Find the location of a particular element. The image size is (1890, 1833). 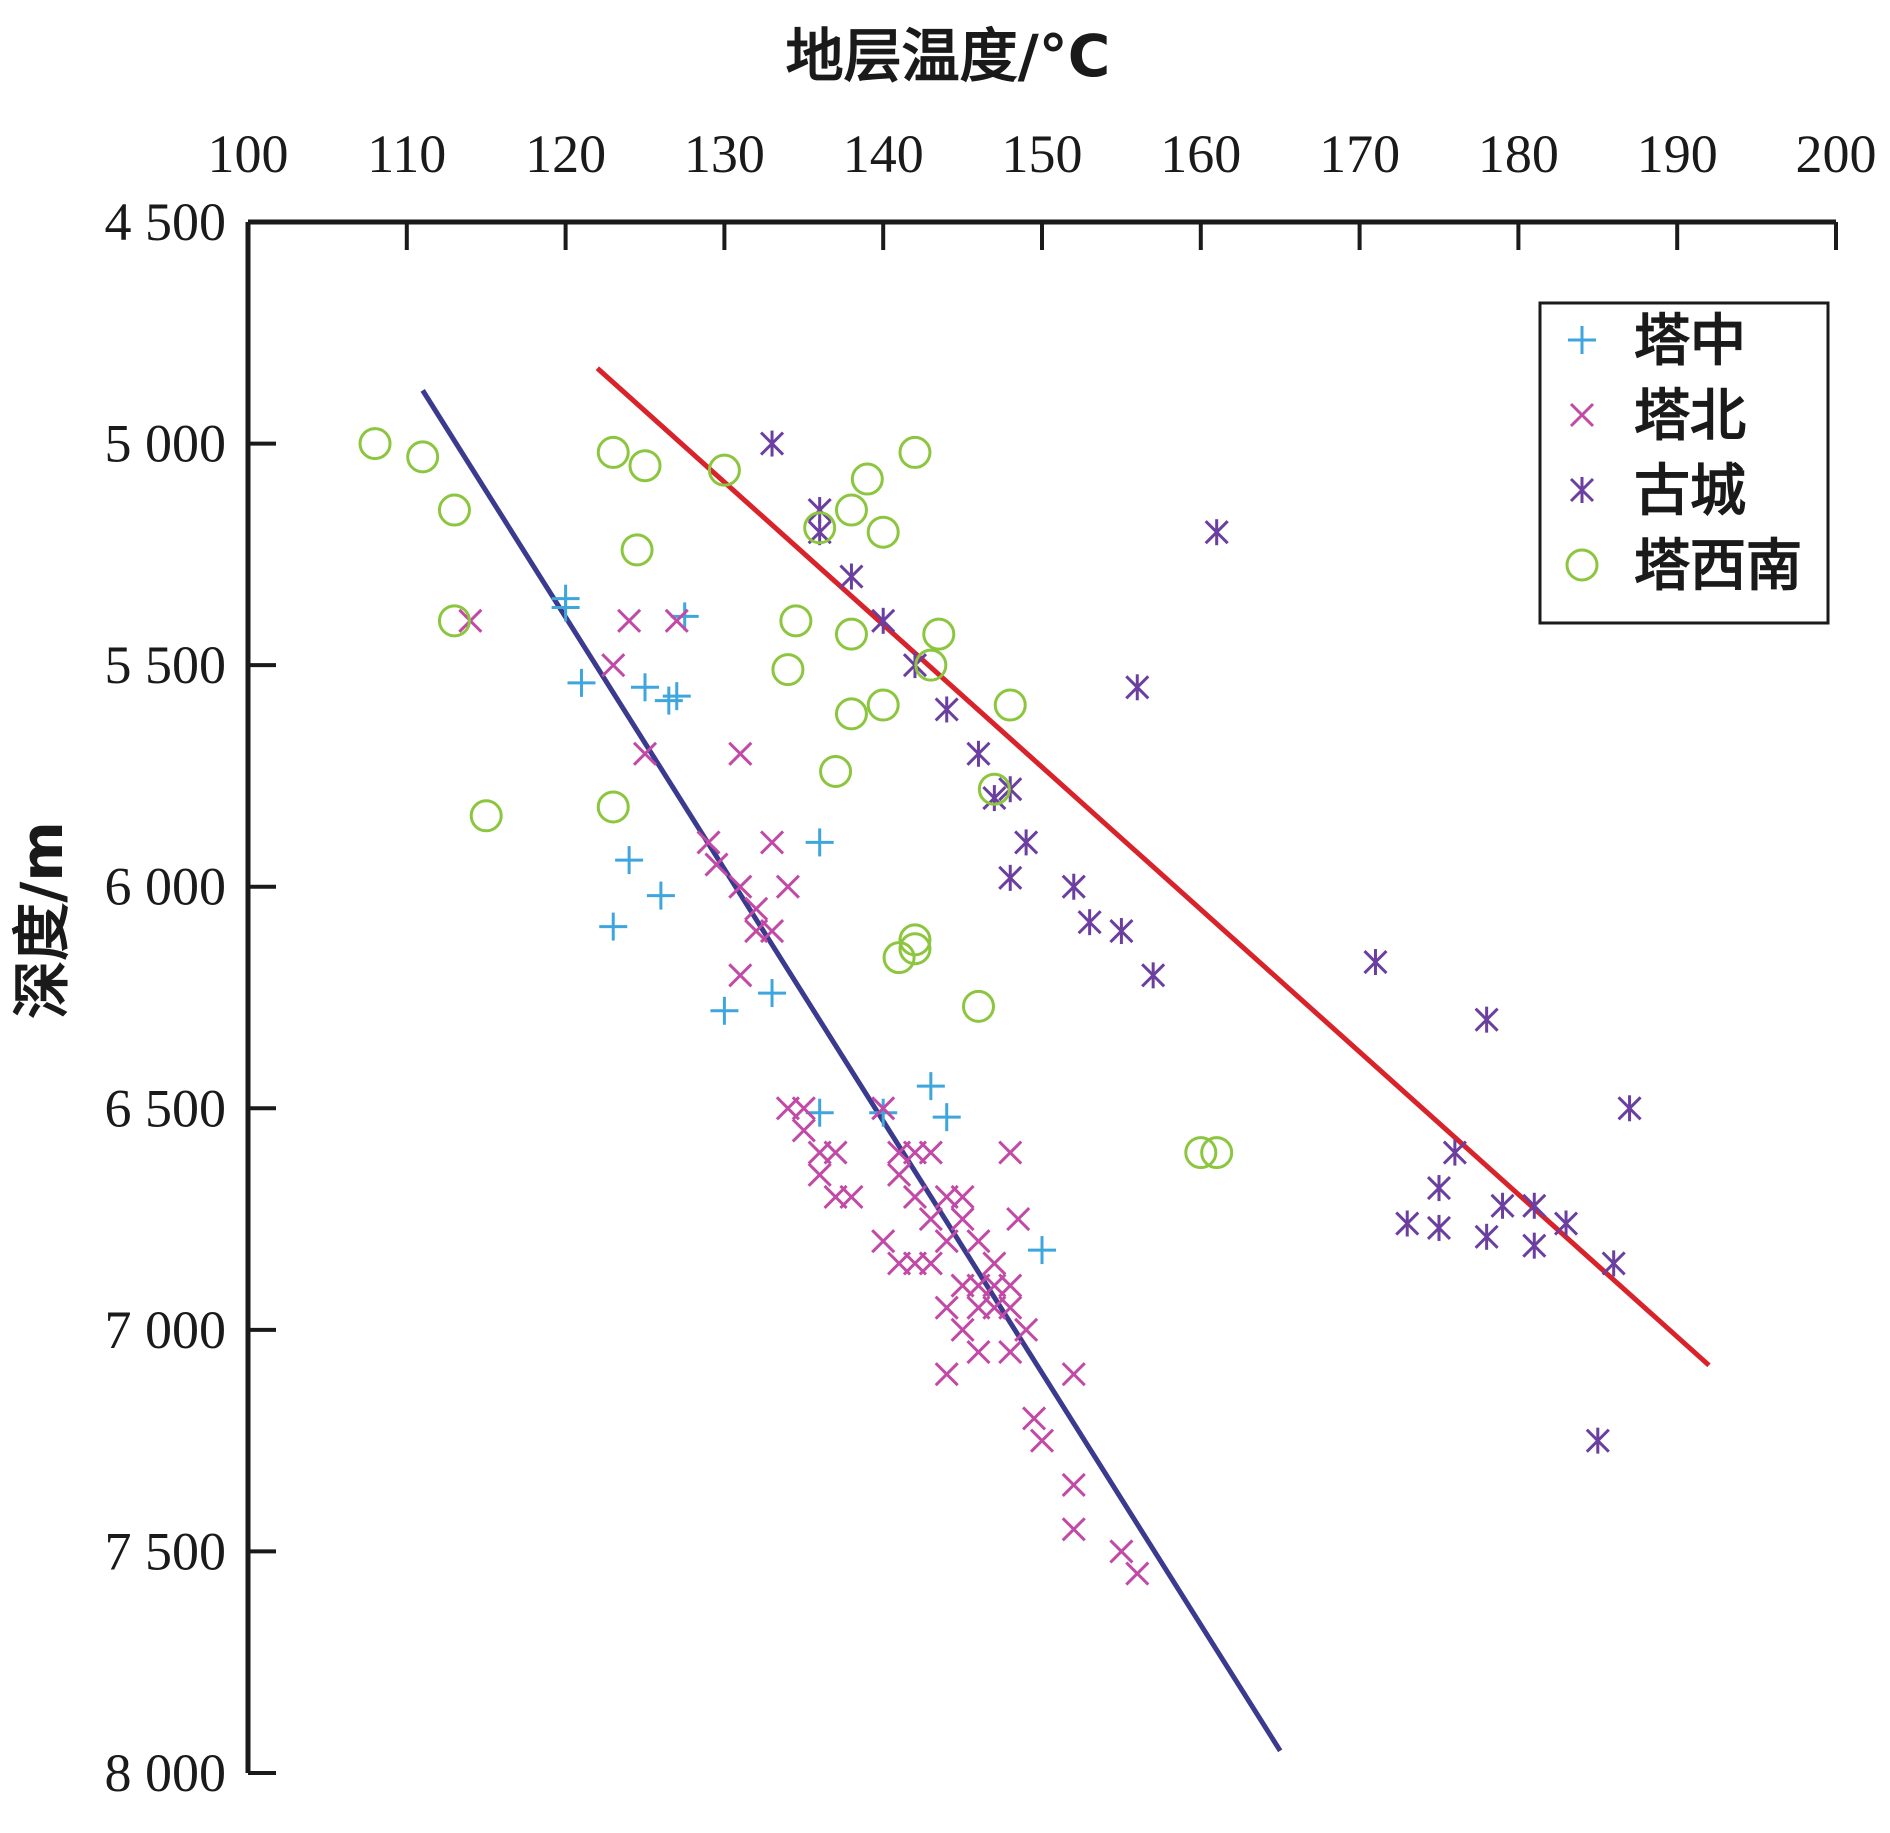

x-tick-label: 110 is located at coordinates (406, 154).